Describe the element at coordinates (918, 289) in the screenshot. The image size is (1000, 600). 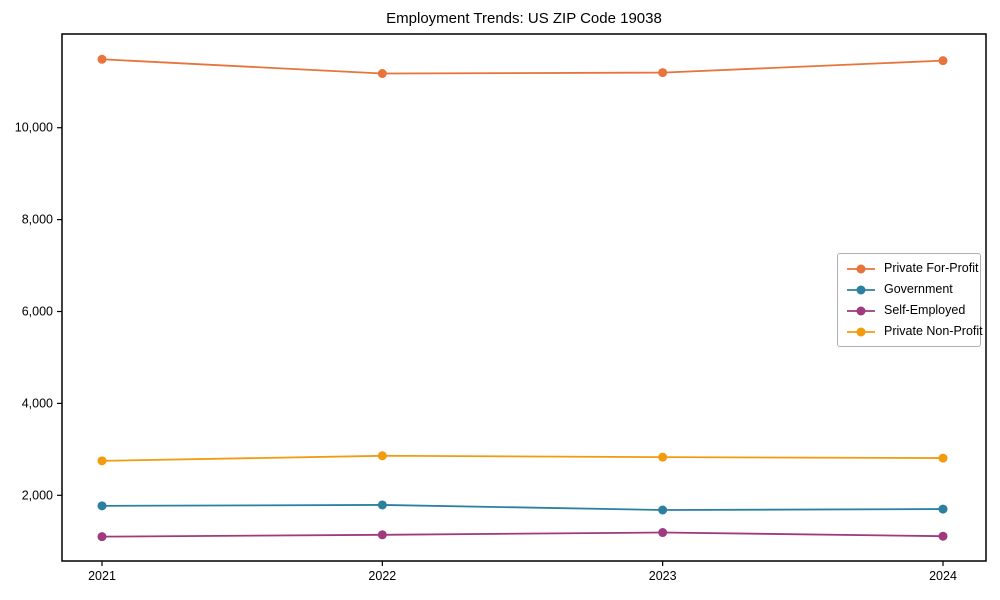
I see `legend-item-label: Government` at that location.